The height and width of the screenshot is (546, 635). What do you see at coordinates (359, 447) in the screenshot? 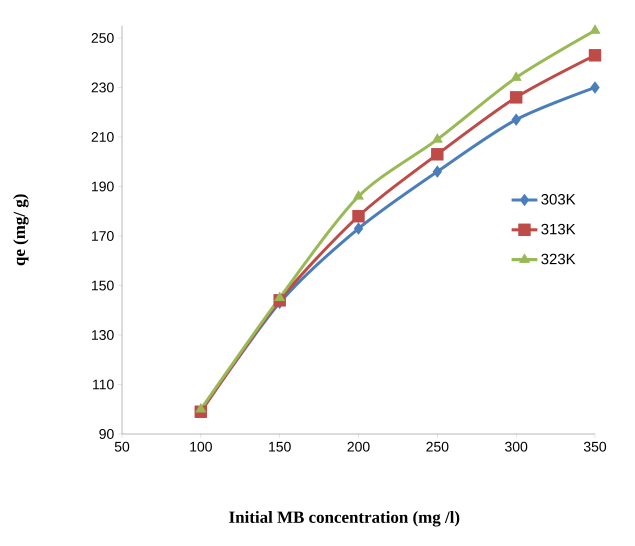
I see `x-tick-label: 200` at bounding box center [359, 447].